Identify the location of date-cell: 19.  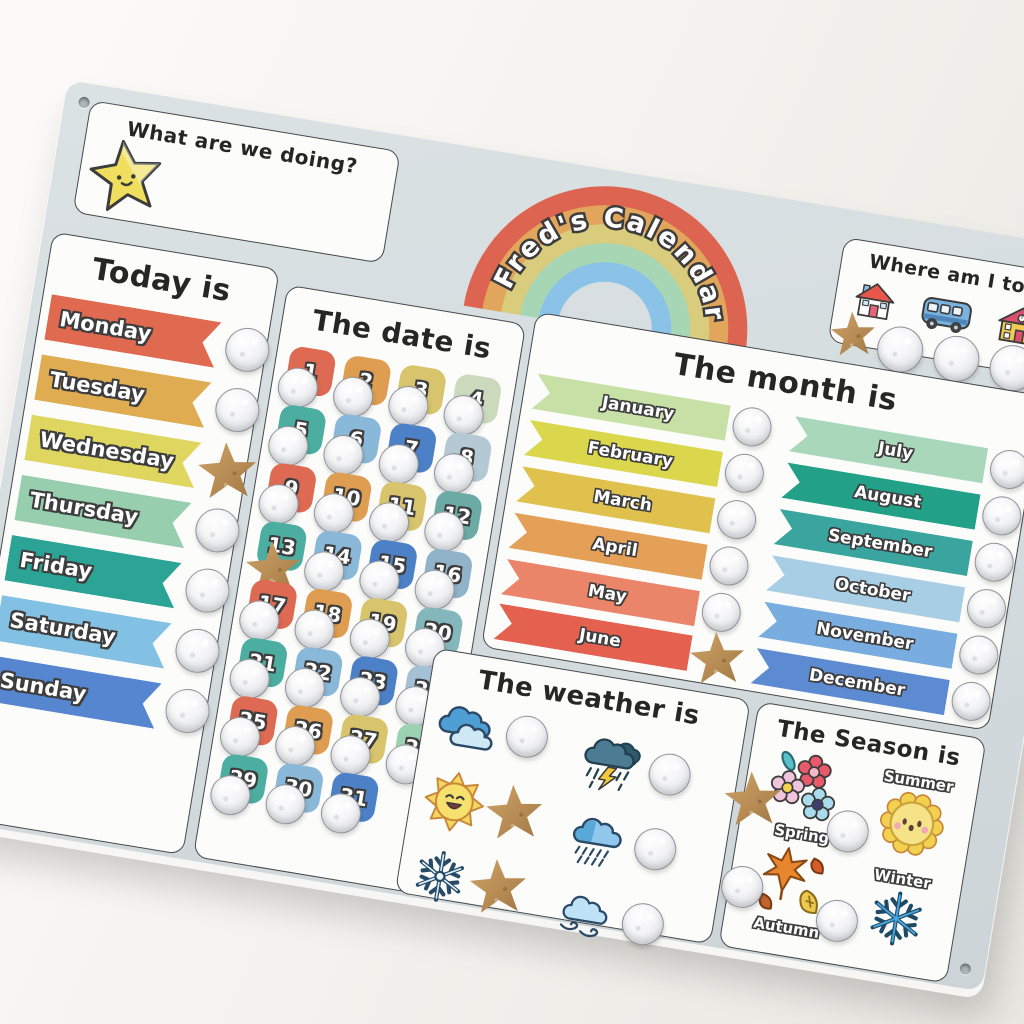
(378, 629).